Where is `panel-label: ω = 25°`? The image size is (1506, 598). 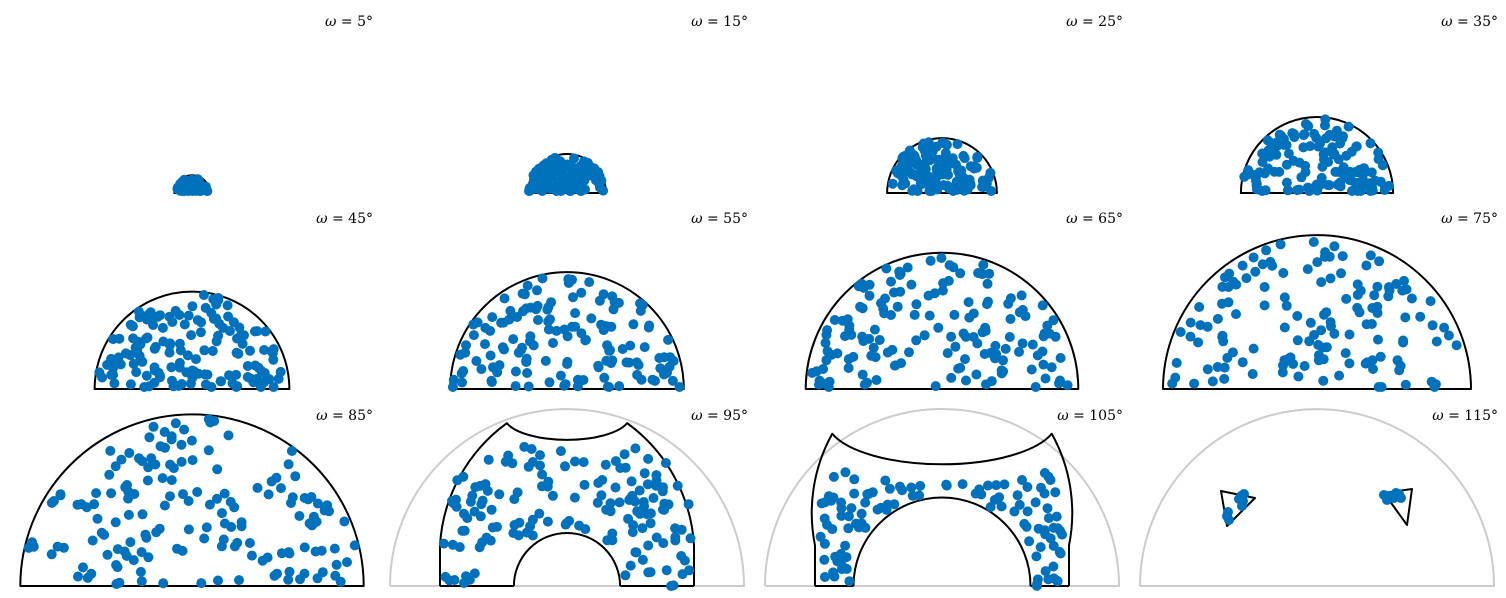
panel-label: ω = 25° is located at coordinates (1094, 22).